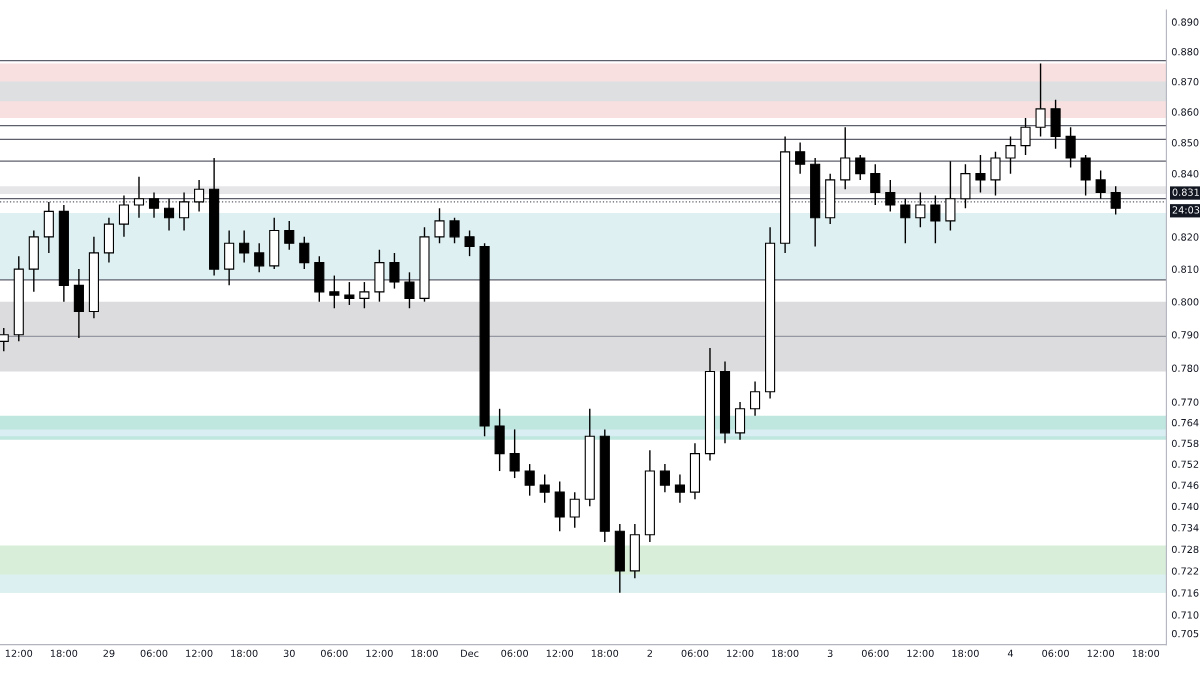 The width and height of the screenshot is (1200, 675). What do you see at coordinates (1185, 112) in the screenshot?
I see `y-tick-label: 0.860` at bounding box center [1185, 112].